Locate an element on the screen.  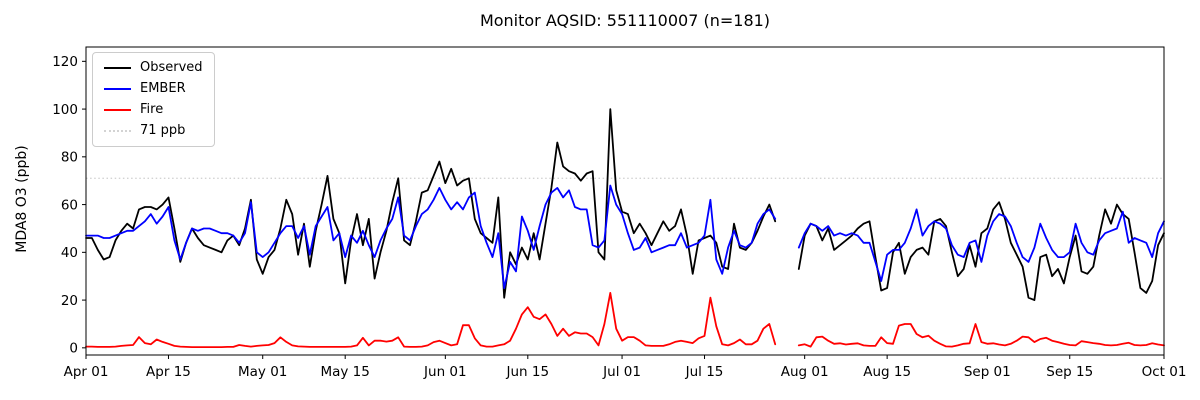
ember-line-swatch is located at coordinates (117, 89).